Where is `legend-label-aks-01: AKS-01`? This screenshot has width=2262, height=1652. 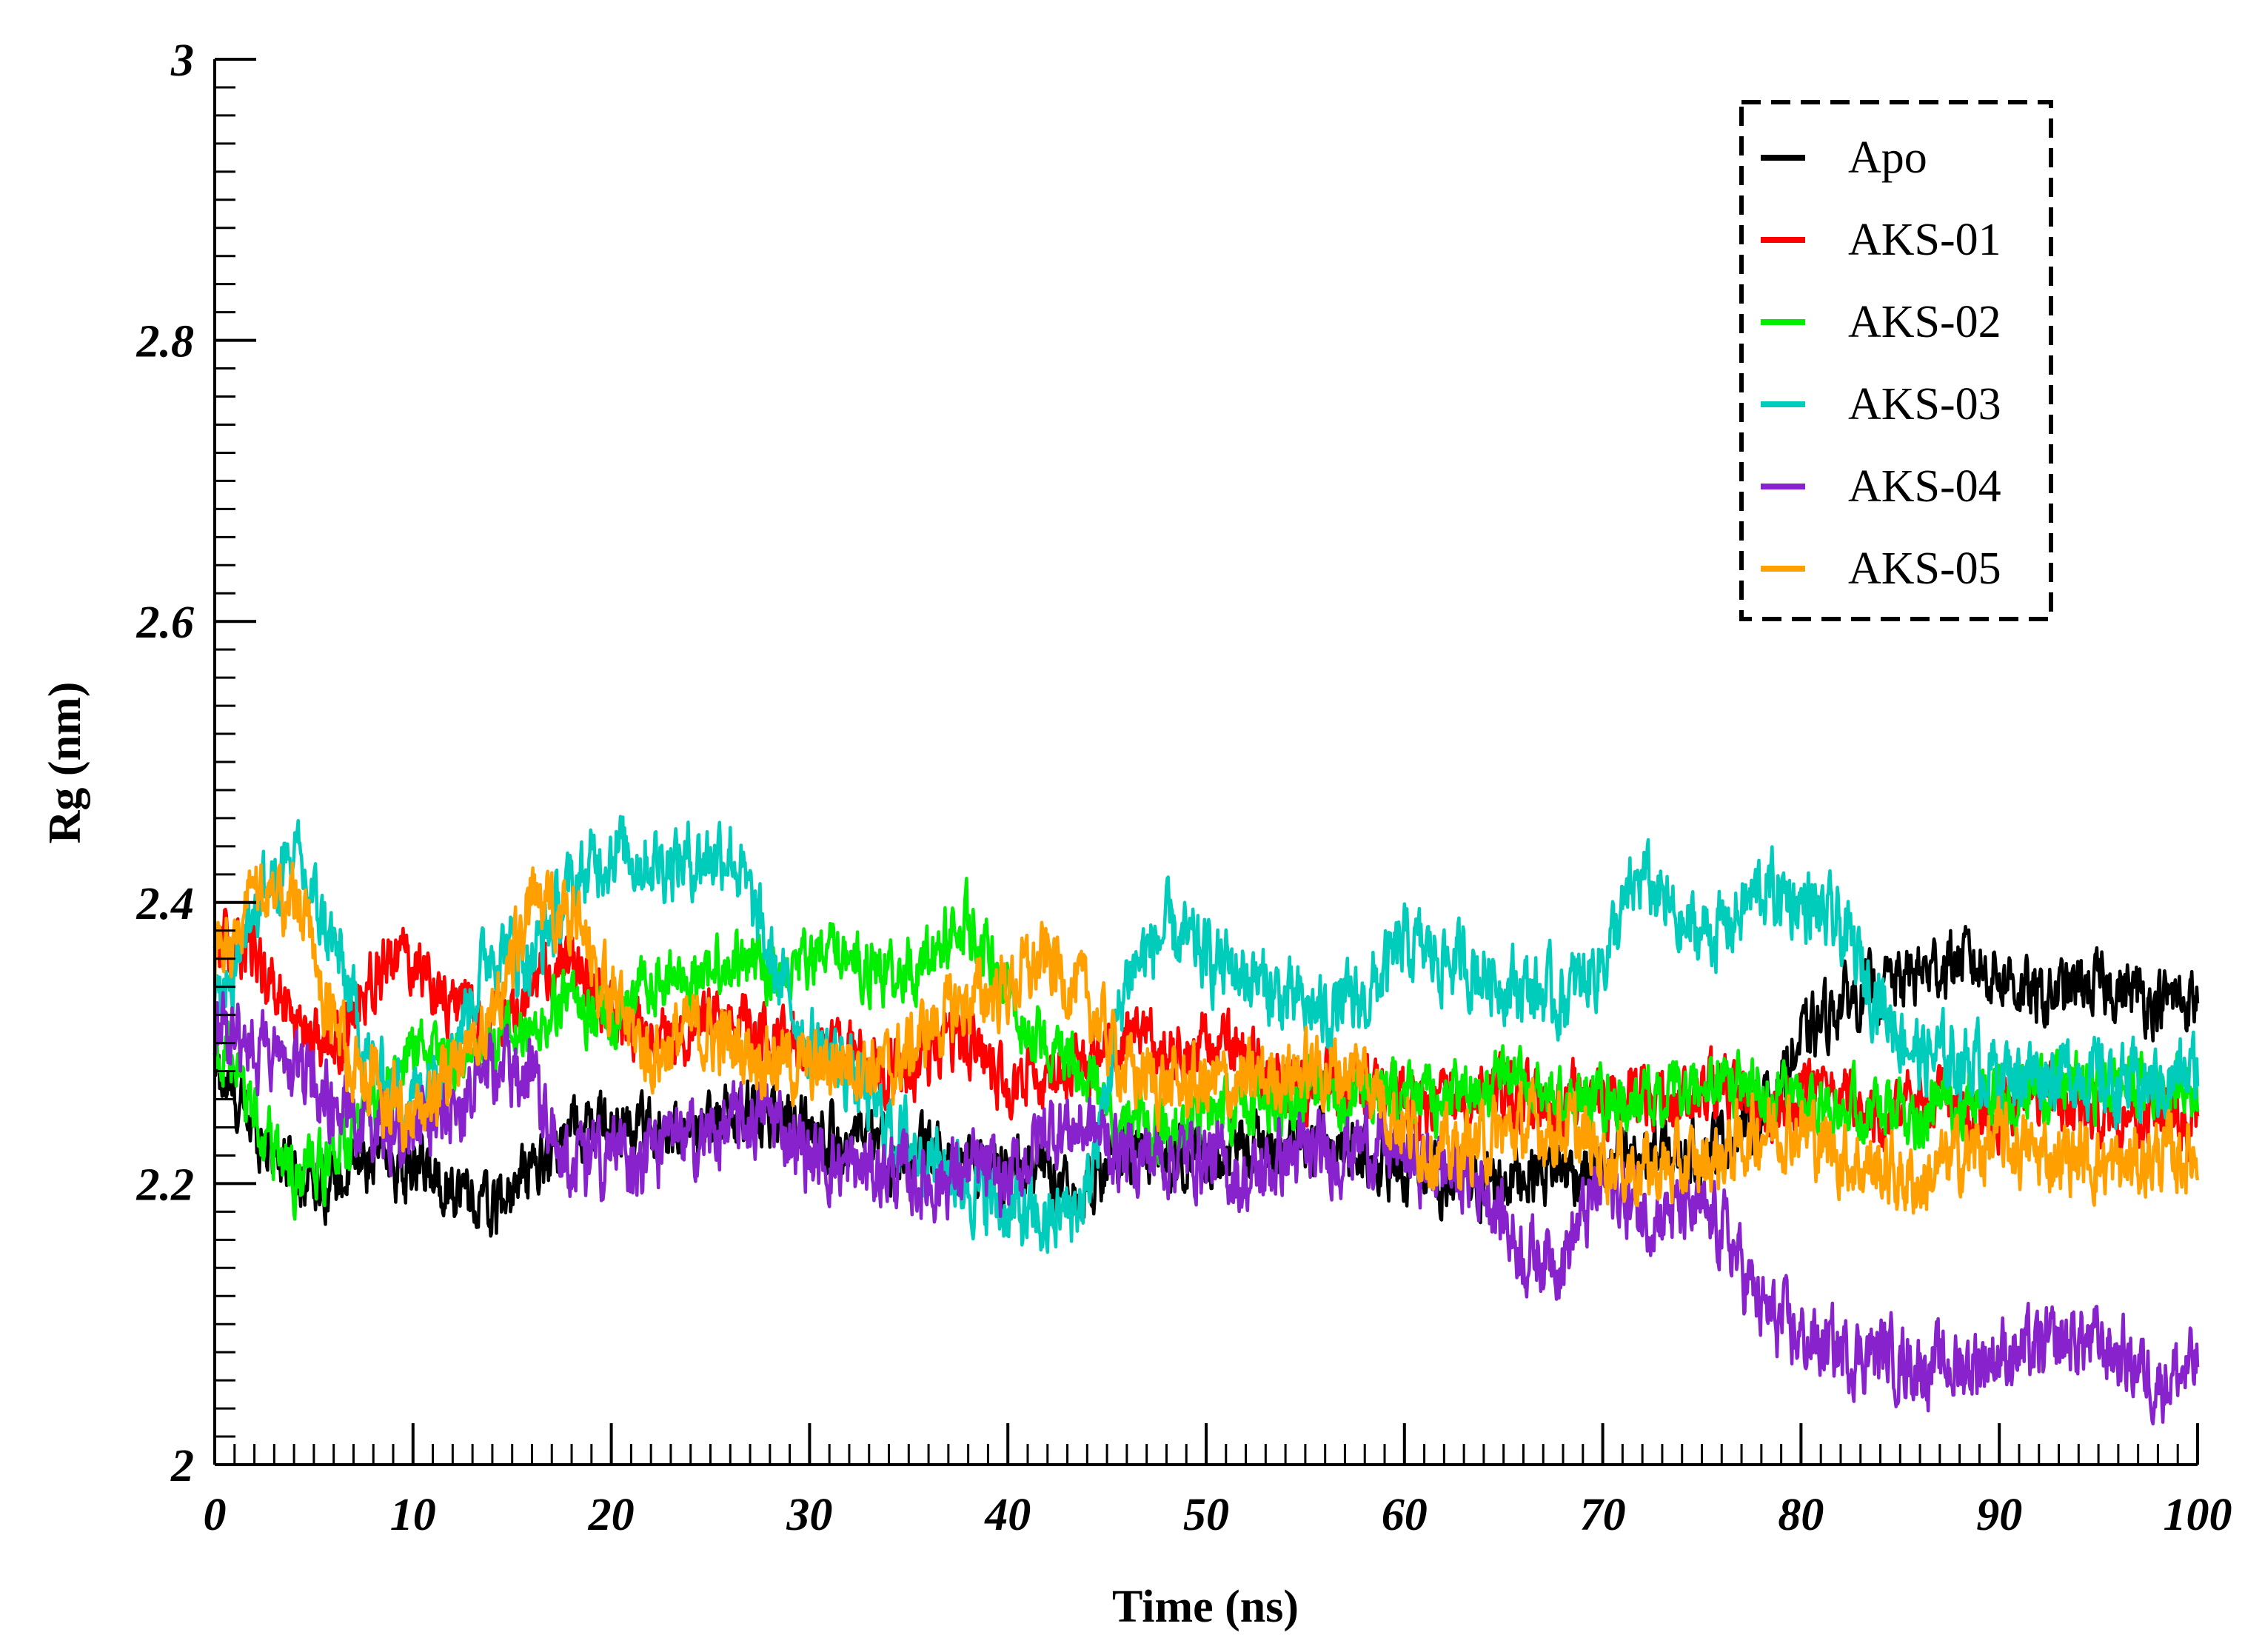
legend-label-aks-01: AKS-01 is located at coordinates (1924, 240).